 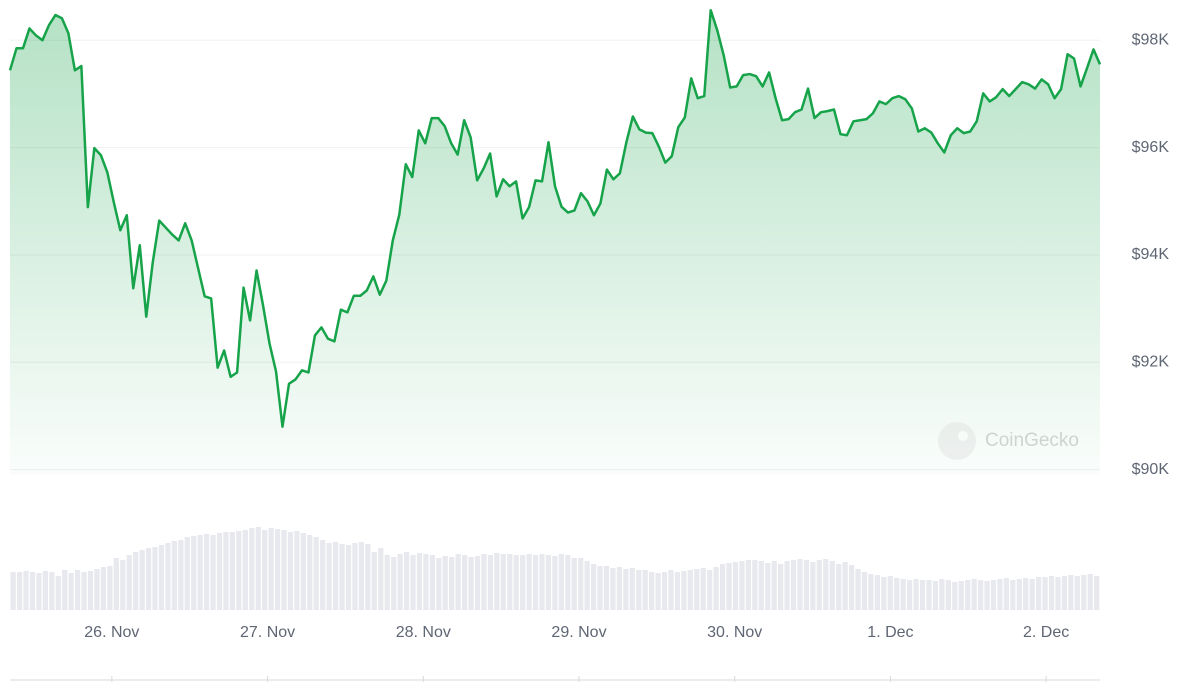 What do you see at coordinates (1151, 469) in the screenshot?
I see `y-tick-label: $90K` at bounding box center [1151, 469].